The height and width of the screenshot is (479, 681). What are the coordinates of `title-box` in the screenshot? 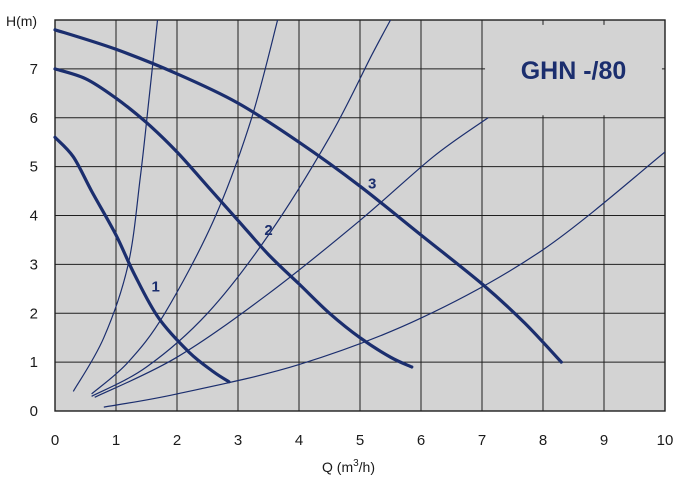 It's located at (573, 70).